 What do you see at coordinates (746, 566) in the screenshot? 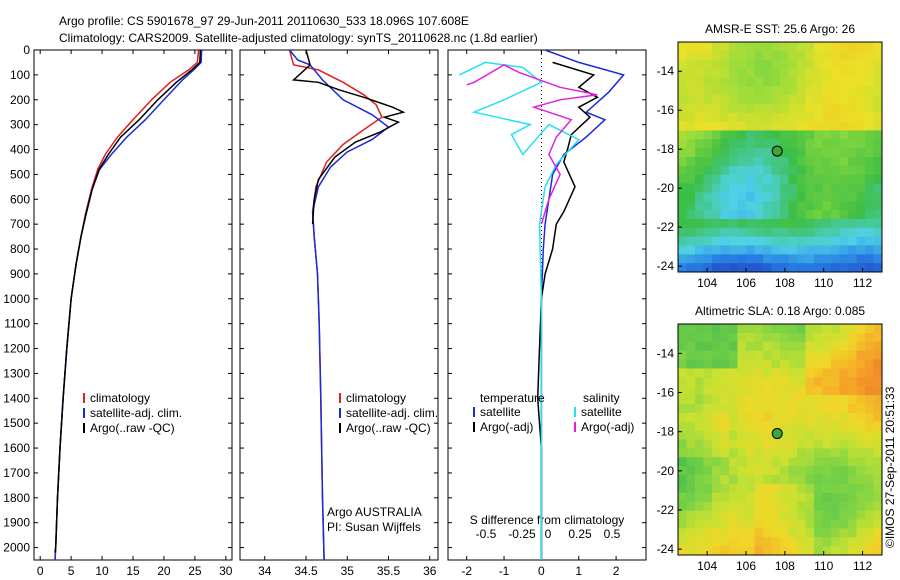
I see `map-x-tick-label: 106` at bounding box center [746, 566].